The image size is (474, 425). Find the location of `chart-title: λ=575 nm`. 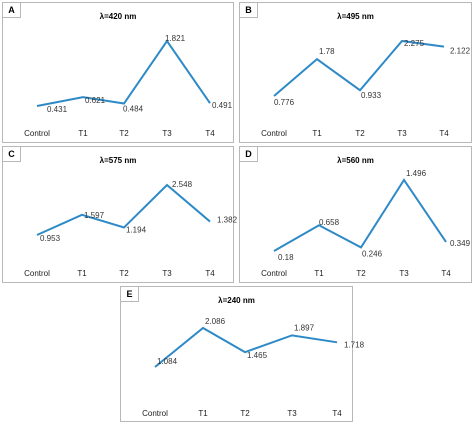

chart-title: λ=575 nm is located at coordinates (118, 160).